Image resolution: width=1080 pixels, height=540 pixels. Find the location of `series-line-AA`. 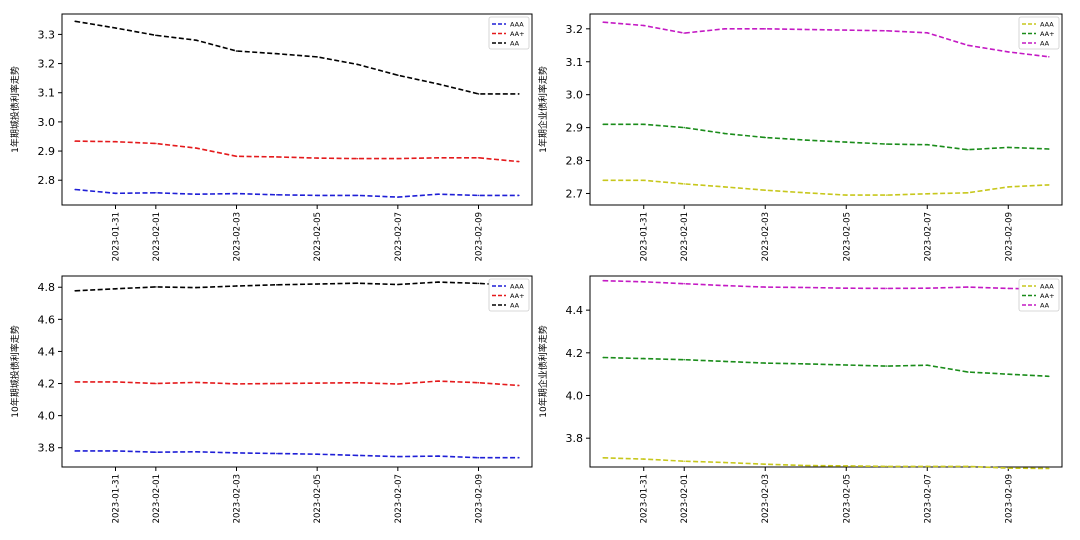

series-line-AA is located at coordinates (297, 57).